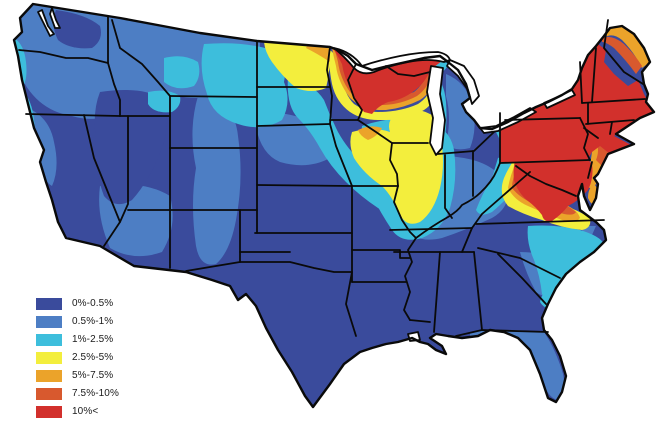 This screenshot has height=430, width=660. What do you see at coordinates (49, 22) in the screenshot?
I see `puget-sound-inlets` at bounding box center [49, 22].